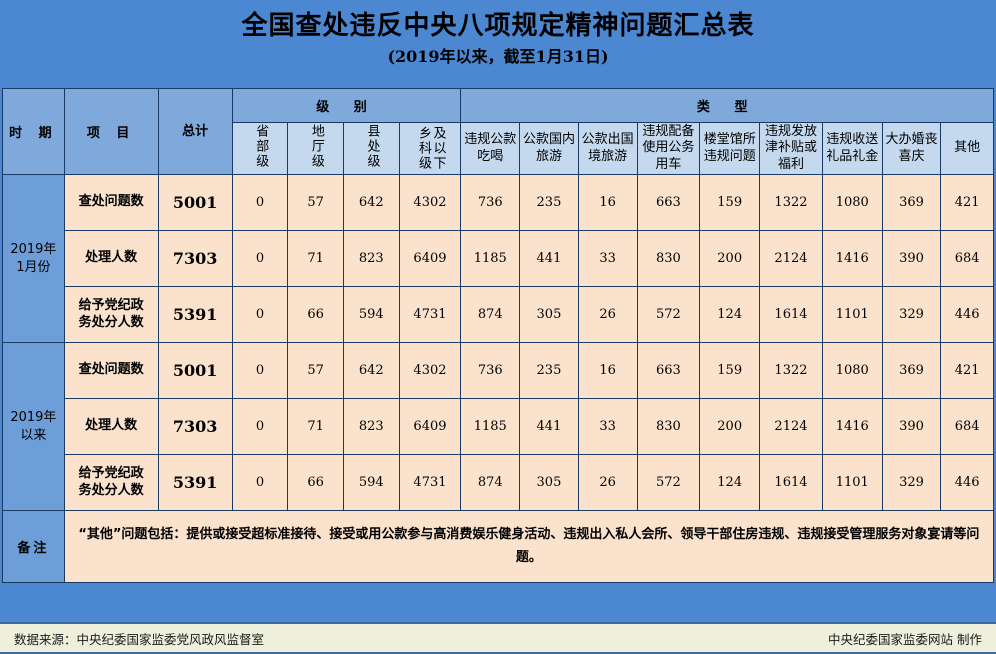 This screenshot has width=996, height=654. What do you see at coordinates (967, 482) in the screenshot?
I see `type-1-2-8: 446` at bounding box center [967, 482].